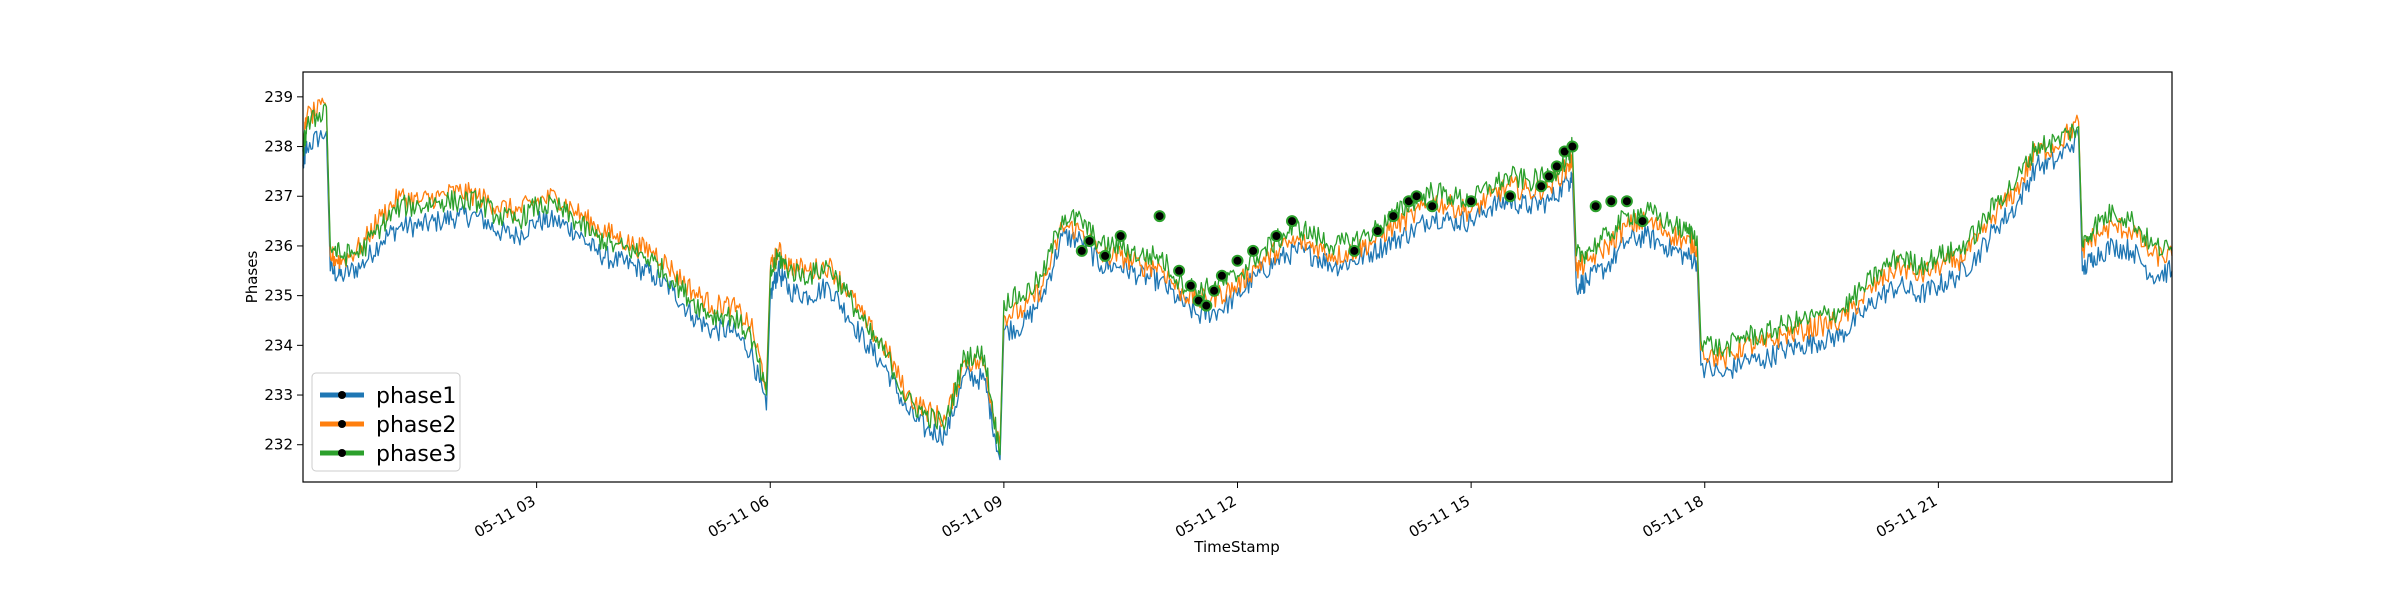  I want to click on x-axis-label: TimeStamp, so click(1236, 547).